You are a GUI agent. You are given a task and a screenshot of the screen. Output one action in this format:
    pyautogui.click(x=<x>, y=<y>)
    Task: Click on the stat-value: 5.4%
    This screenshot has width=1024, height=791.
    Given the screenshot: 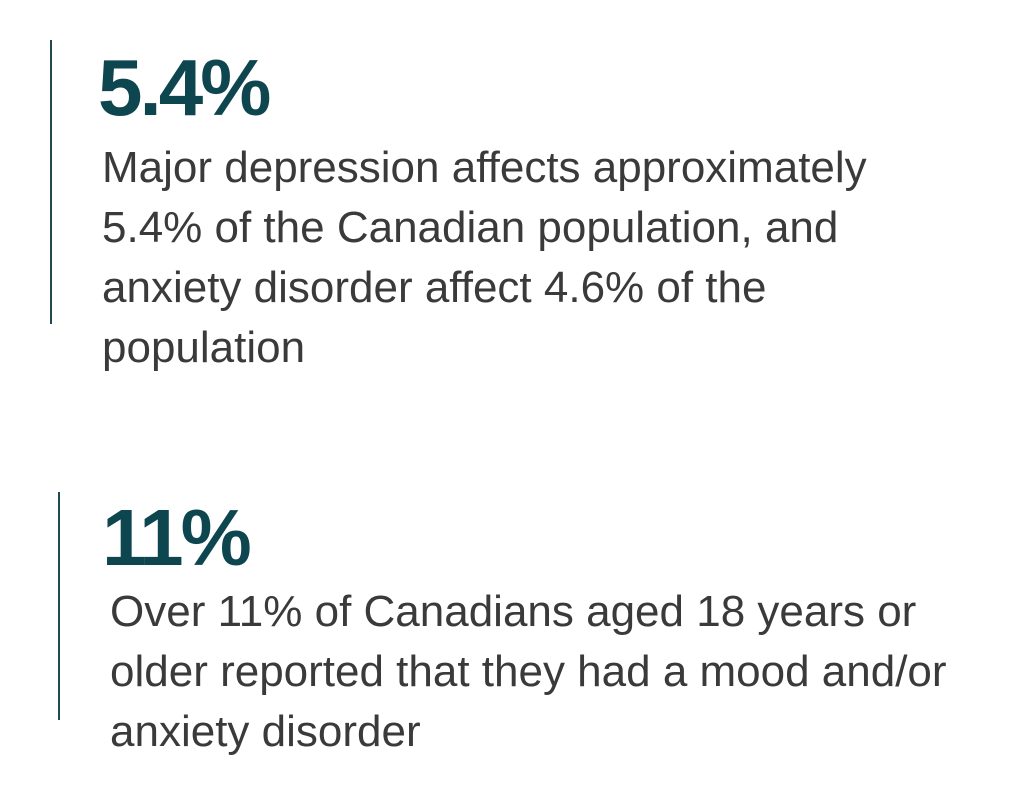 What is the action you would take?
    pyautogui.click(x=184, y=87)
    